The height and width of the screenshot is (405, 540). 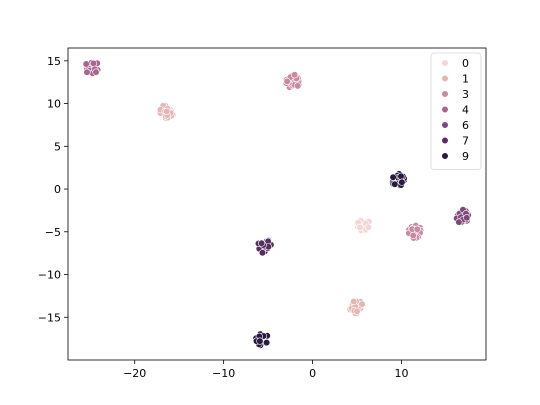 I want to click on y-tick-label: −15, so click(x=49, y=317).